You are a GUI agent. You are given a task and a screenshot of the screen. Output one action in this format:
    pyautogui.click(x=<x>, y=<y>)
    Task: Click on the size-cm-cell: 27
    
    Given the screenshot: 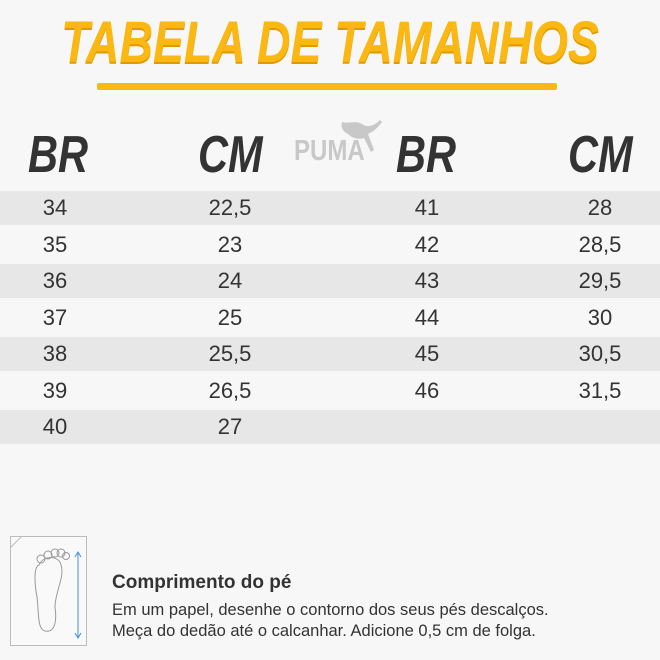 What is the action you would take?
    pyautogui.click(x=230, y=426)
    